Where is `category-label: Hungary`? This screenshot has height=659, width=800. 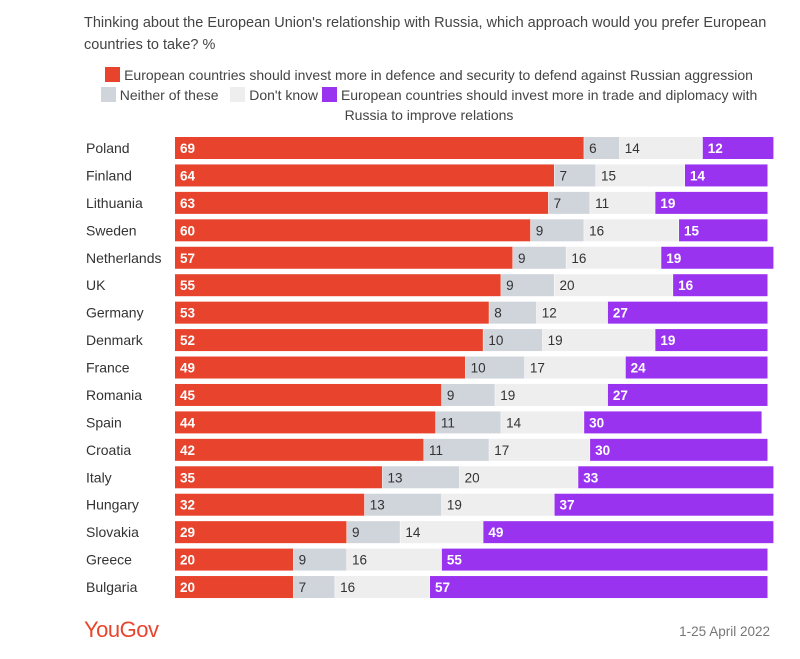
category-label: Hungary is located at coordinates (112, 505).